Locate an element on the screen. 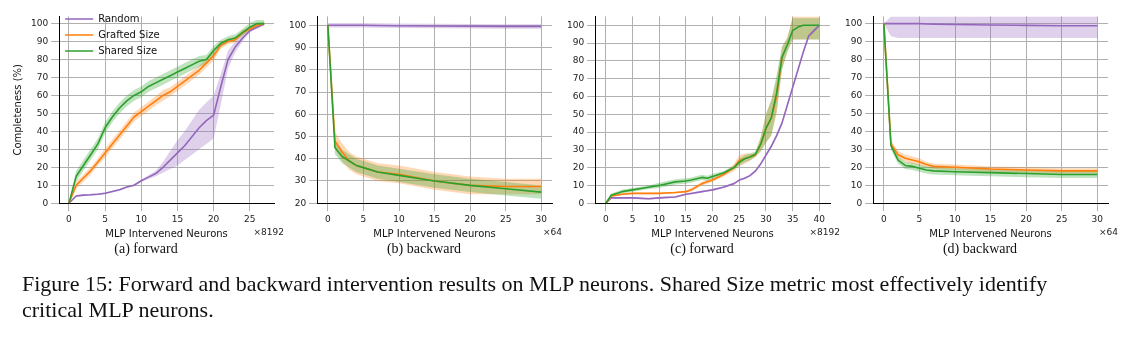 The image size is (1129, 345). text: (b) backward is located at coordinates (424, 249).